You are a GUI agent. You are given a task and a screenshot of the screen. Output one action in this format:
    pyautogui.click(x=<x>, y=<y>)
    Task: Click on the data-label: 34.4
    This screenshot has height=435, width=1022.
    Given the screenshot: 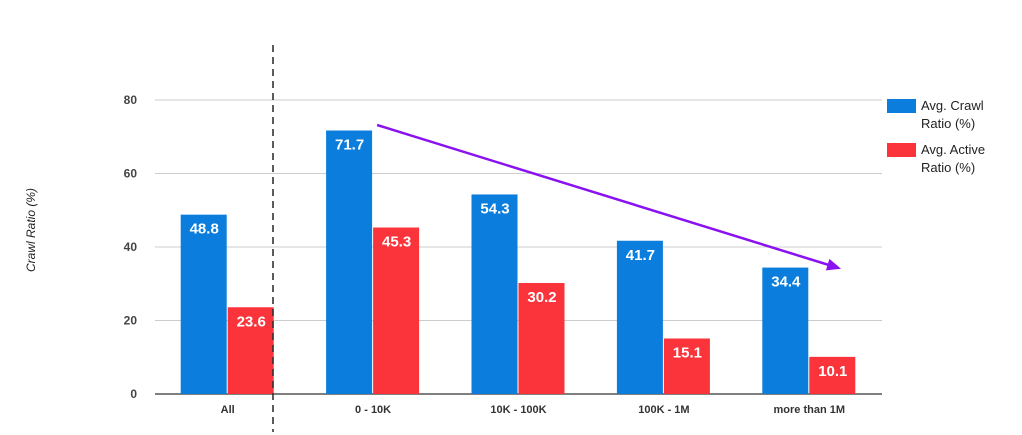 What is the action you would take?
    pyautogui.click(x=786, y=282)
    